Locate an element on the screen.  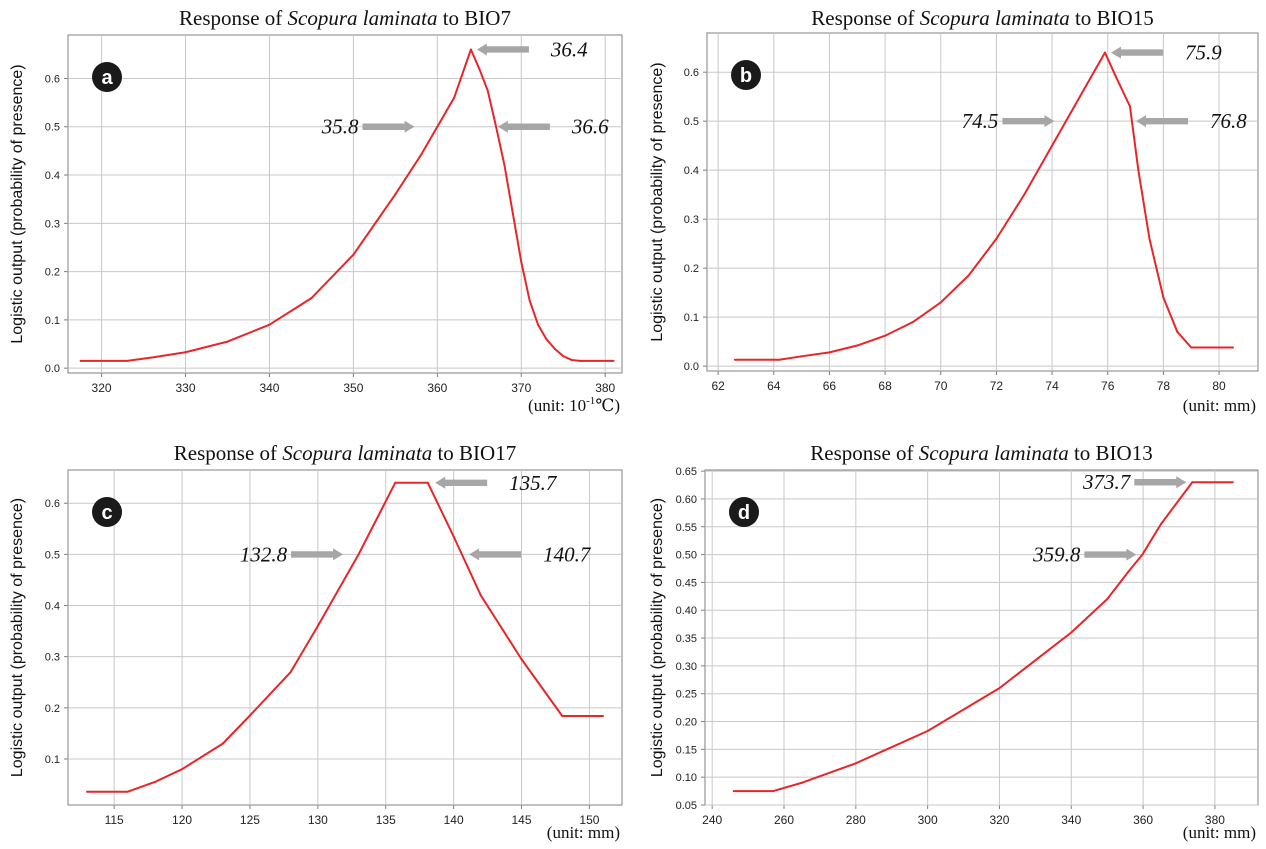
x-tick-label: 76 is located at coordinates (1108, 386).